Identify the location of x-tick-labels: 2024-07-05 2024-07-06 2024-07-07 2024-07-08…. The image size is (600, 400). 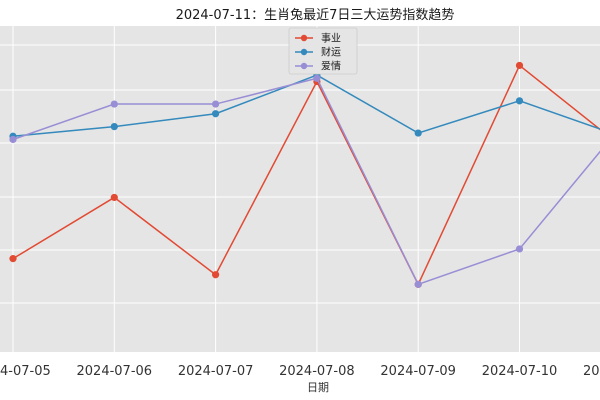
(300, 371).